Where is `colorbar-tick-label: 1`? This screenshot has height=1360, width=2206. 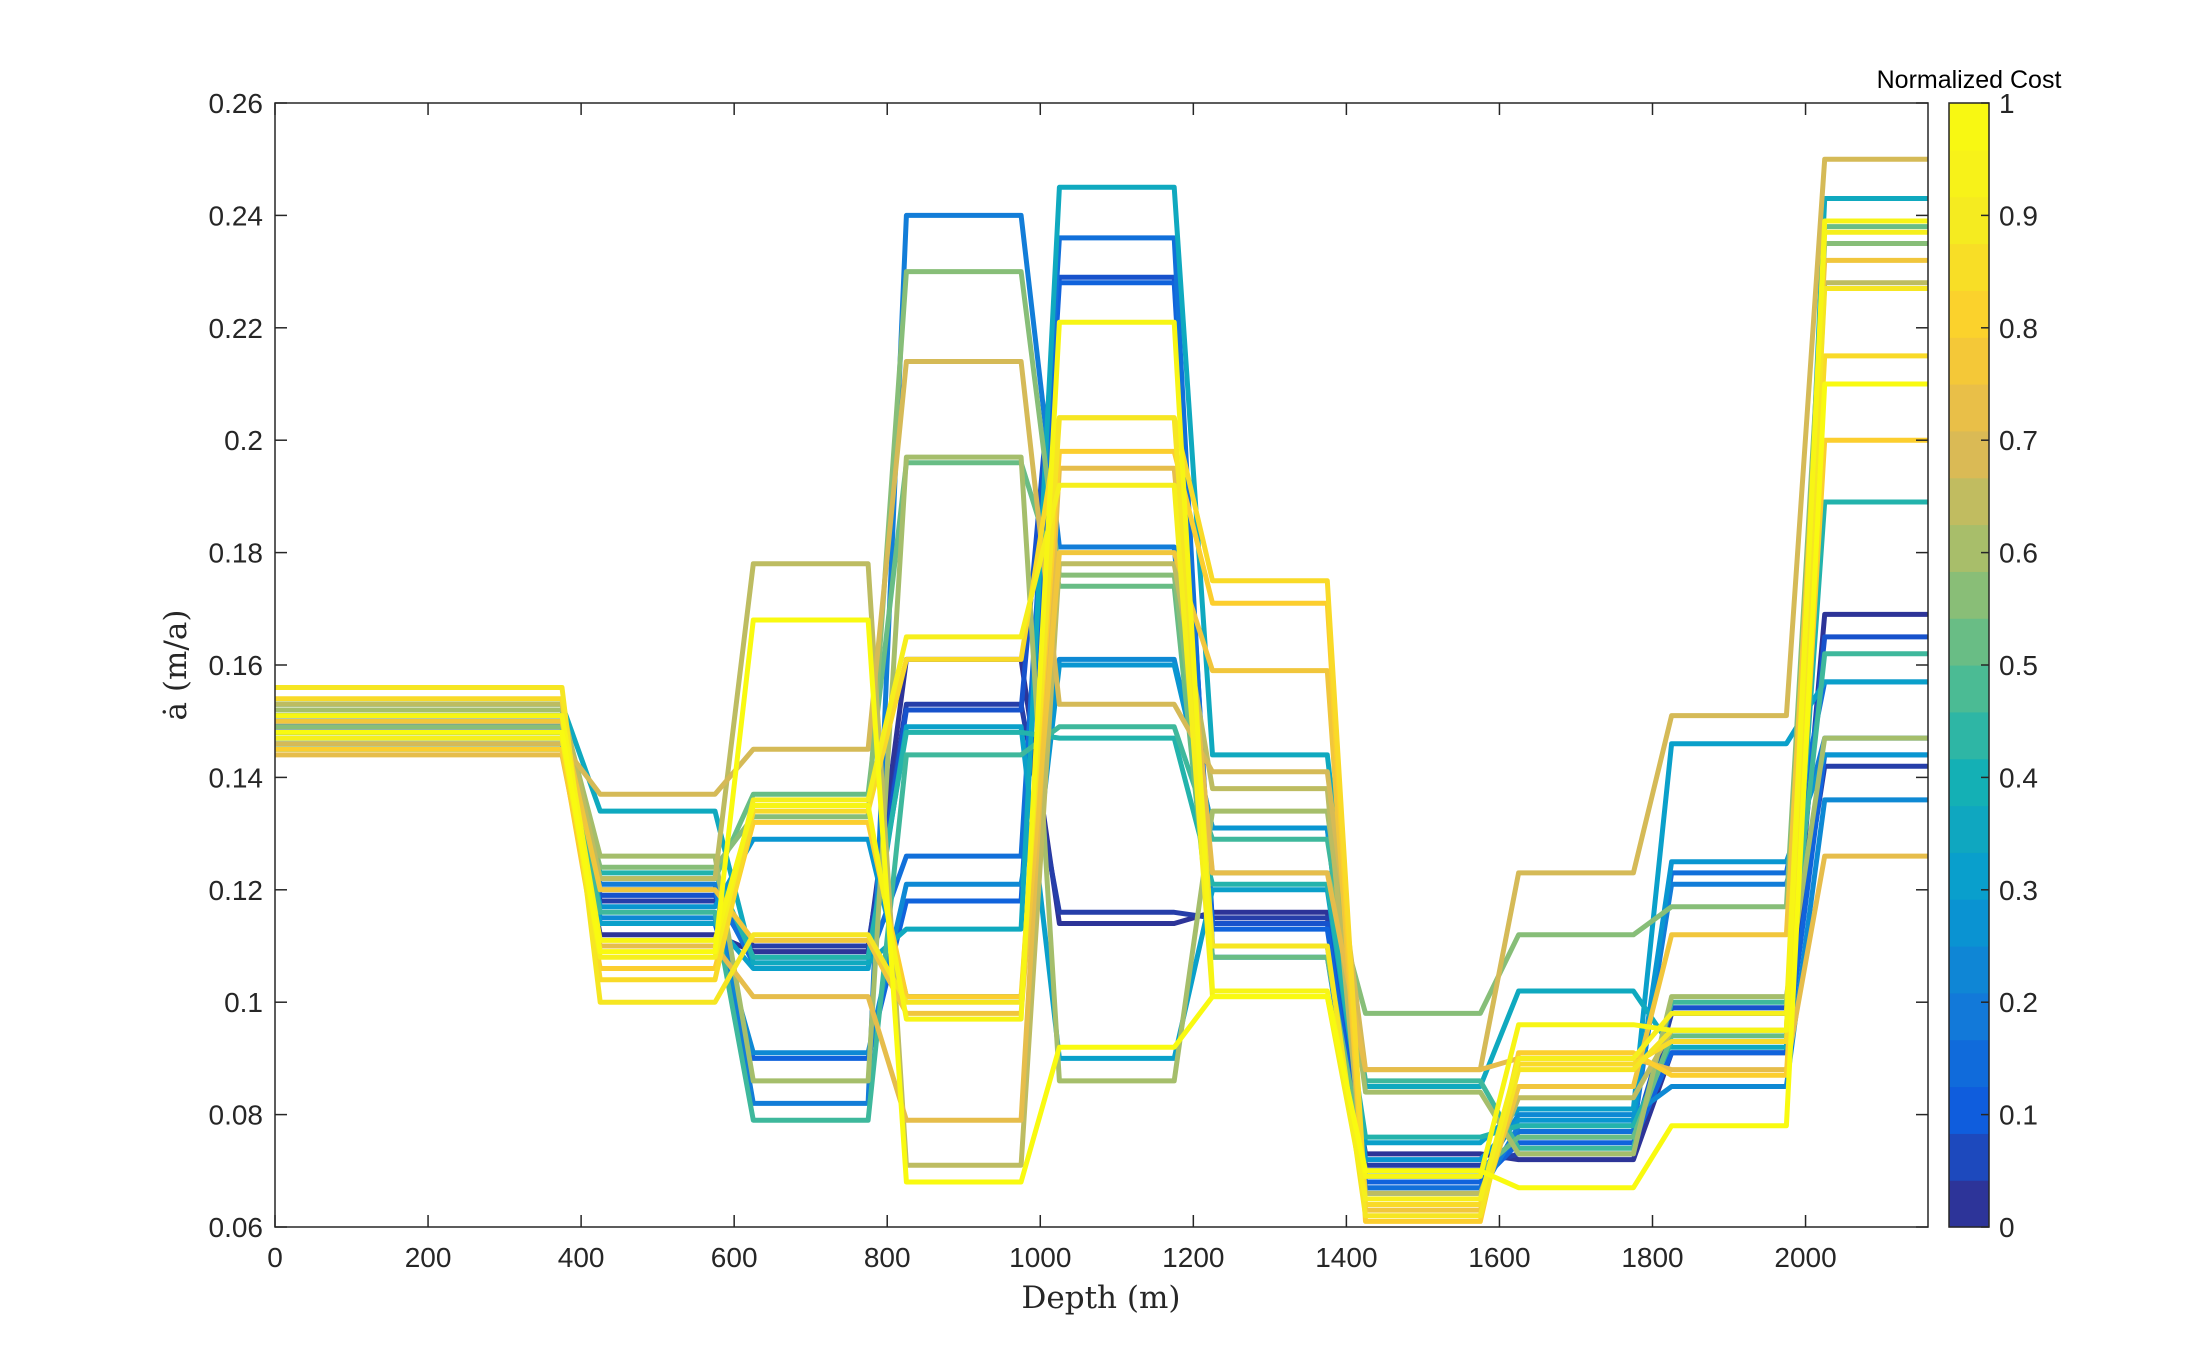
colorbar-tick-label: 1 is located at coordinates (2007, 103).